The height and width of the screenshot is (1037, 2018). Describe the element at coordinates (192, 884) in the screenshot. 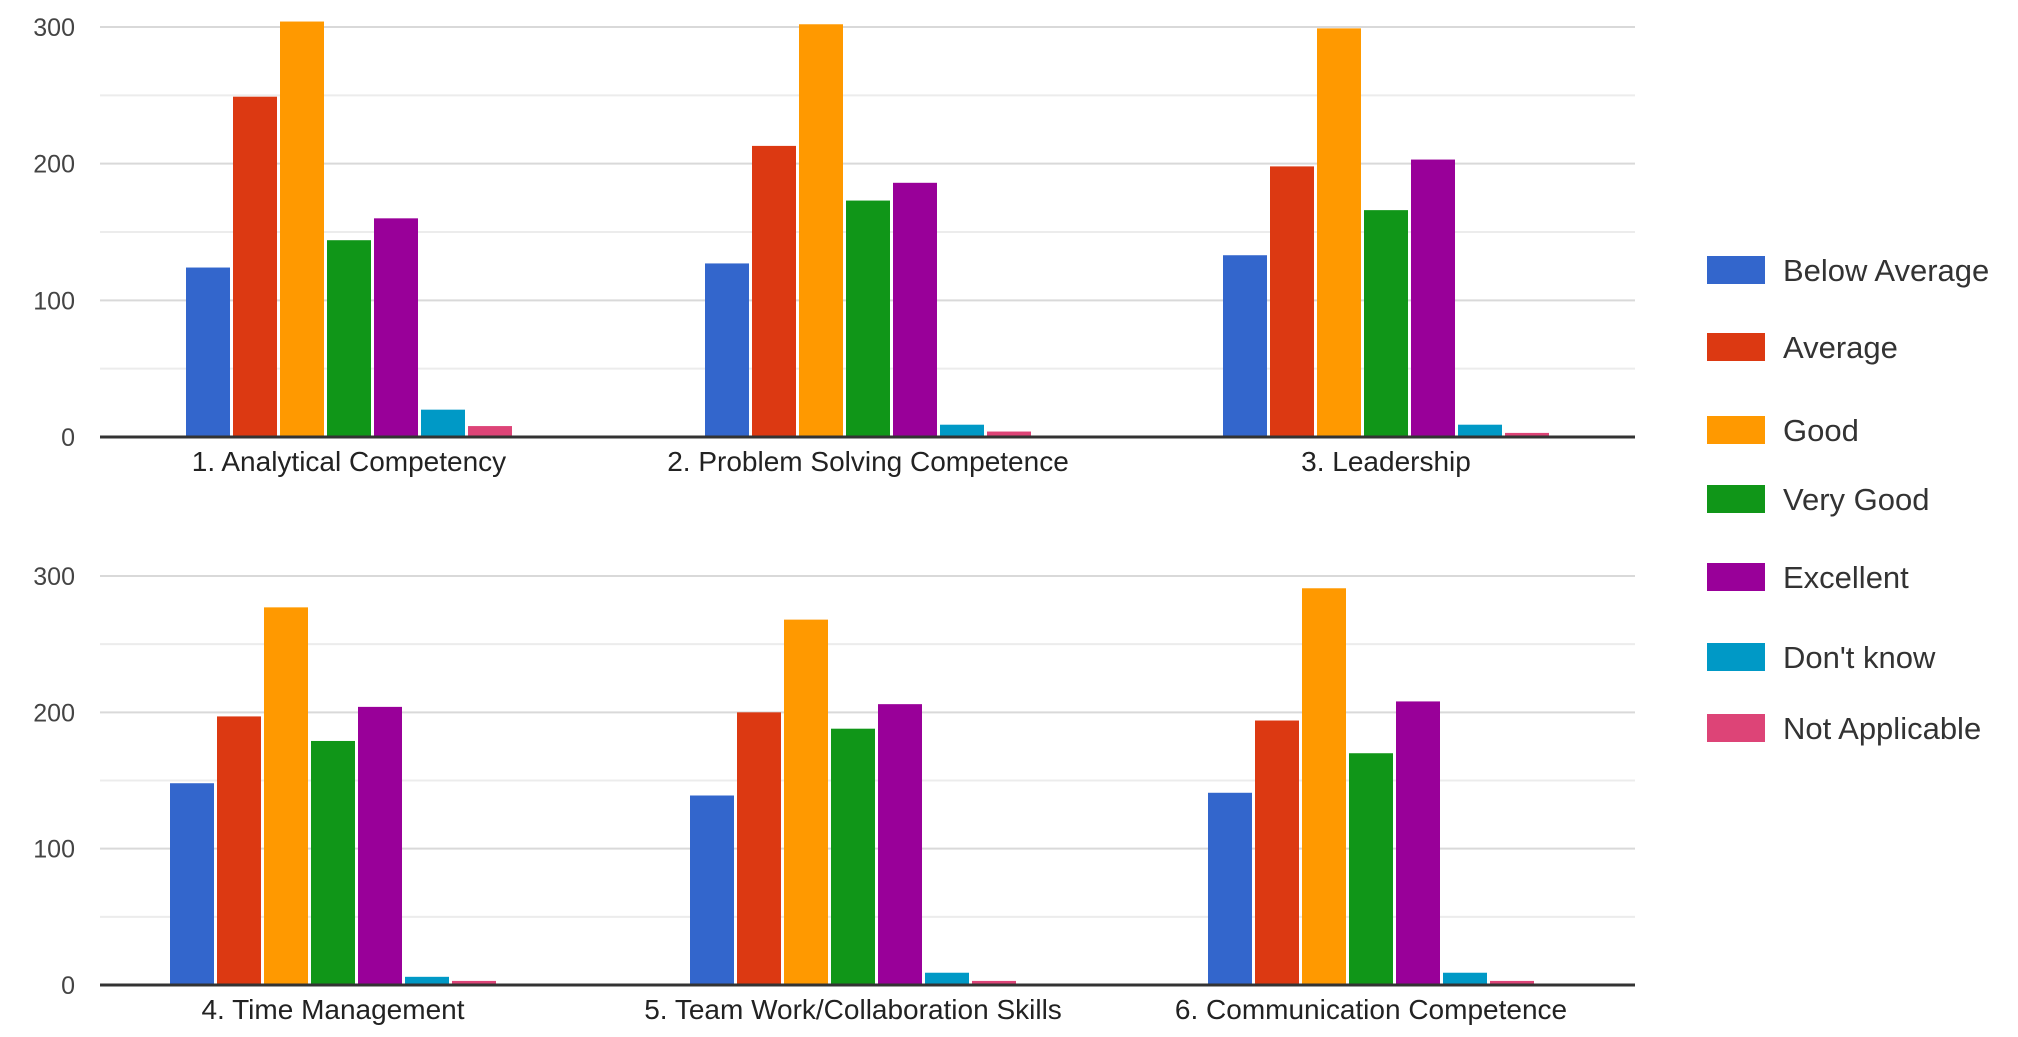

I see `bar-below-average: Below Average: 148` at that location.